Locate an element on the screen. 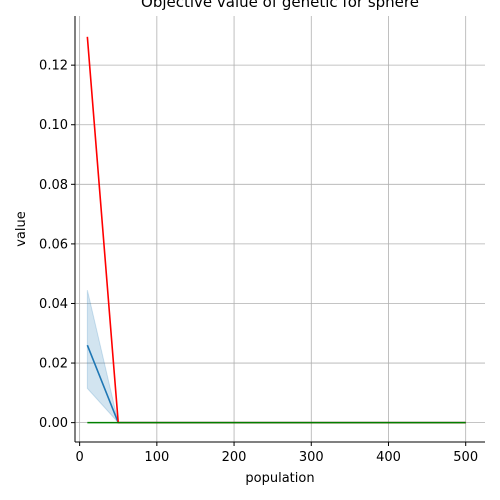 The height and width of the screenshot is (500, 500). series-0-line is located at coordinates (276, 384).